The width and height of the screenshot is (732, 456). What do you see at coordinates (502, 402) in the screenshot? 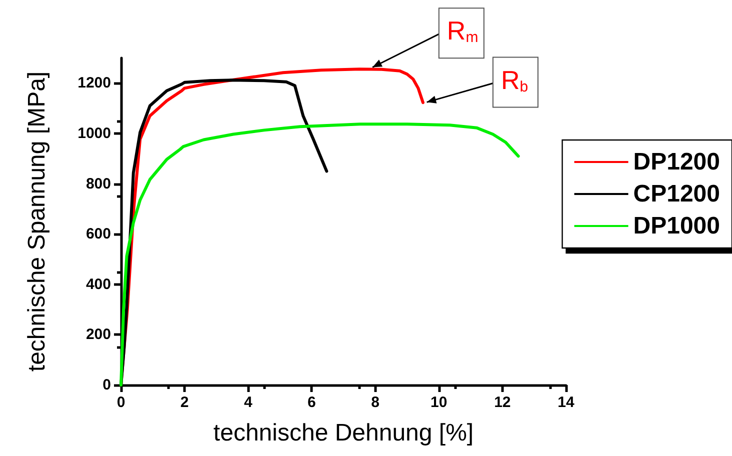
I see `x-tick-label: 12` at bounding box center [502, 402].